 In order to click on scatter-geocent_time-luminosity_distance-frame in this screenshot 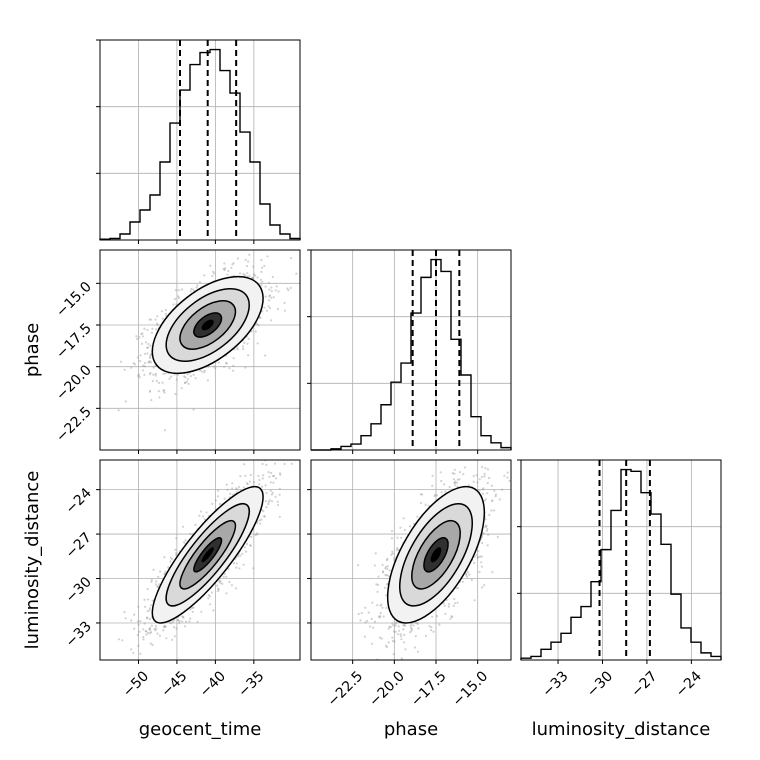, I will do `click(200, 560)`.